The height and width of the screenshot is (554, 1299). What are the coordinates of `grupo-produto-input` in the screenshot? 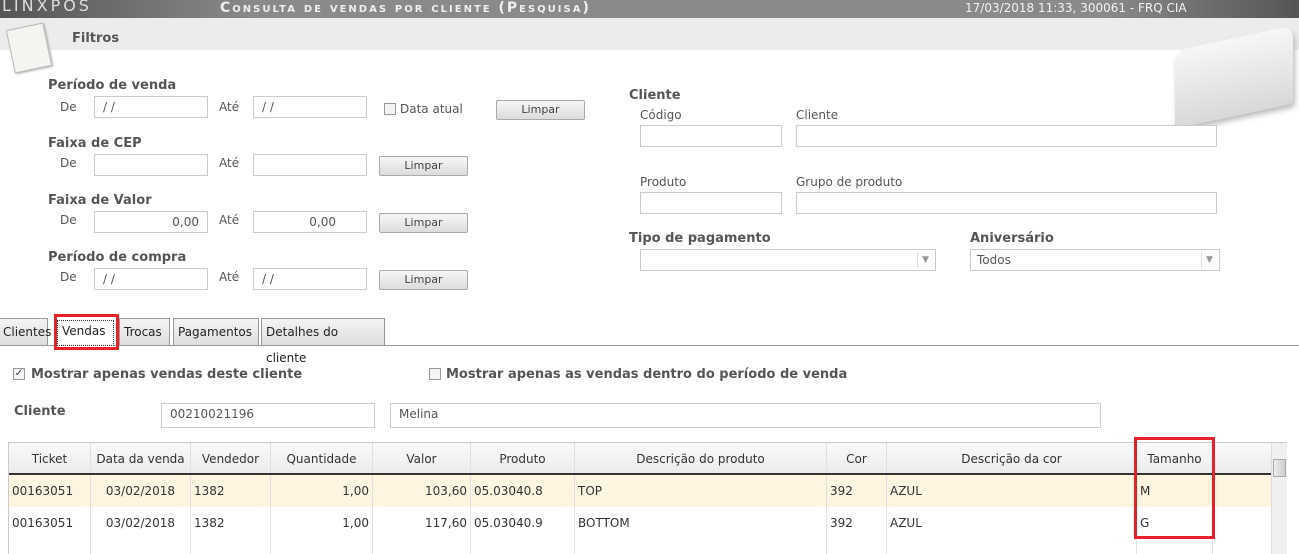 It's located at (1006, 203).